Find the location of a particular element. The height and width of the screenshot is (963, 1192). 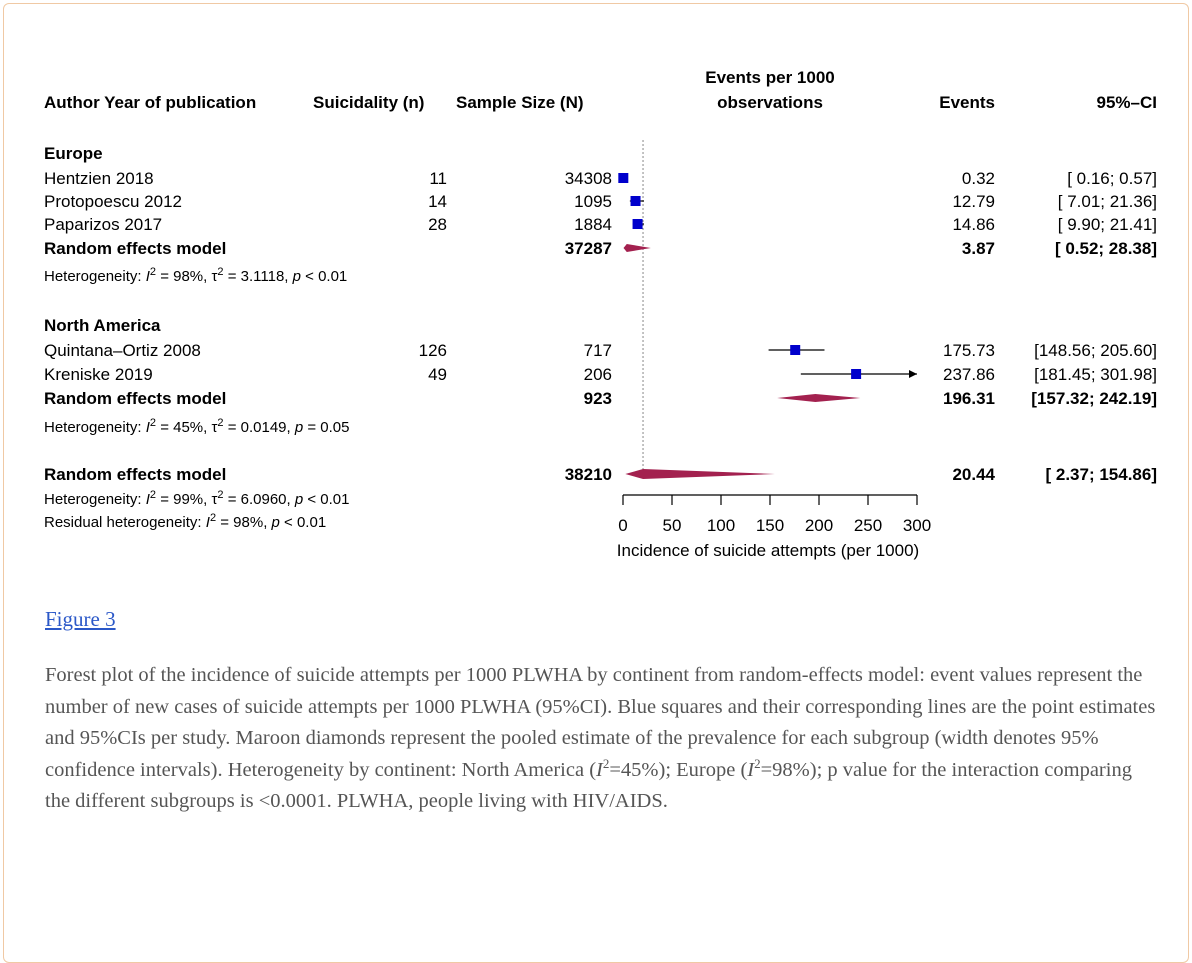

x-tick-label-2: 100 is located at coordinates (721, 525).